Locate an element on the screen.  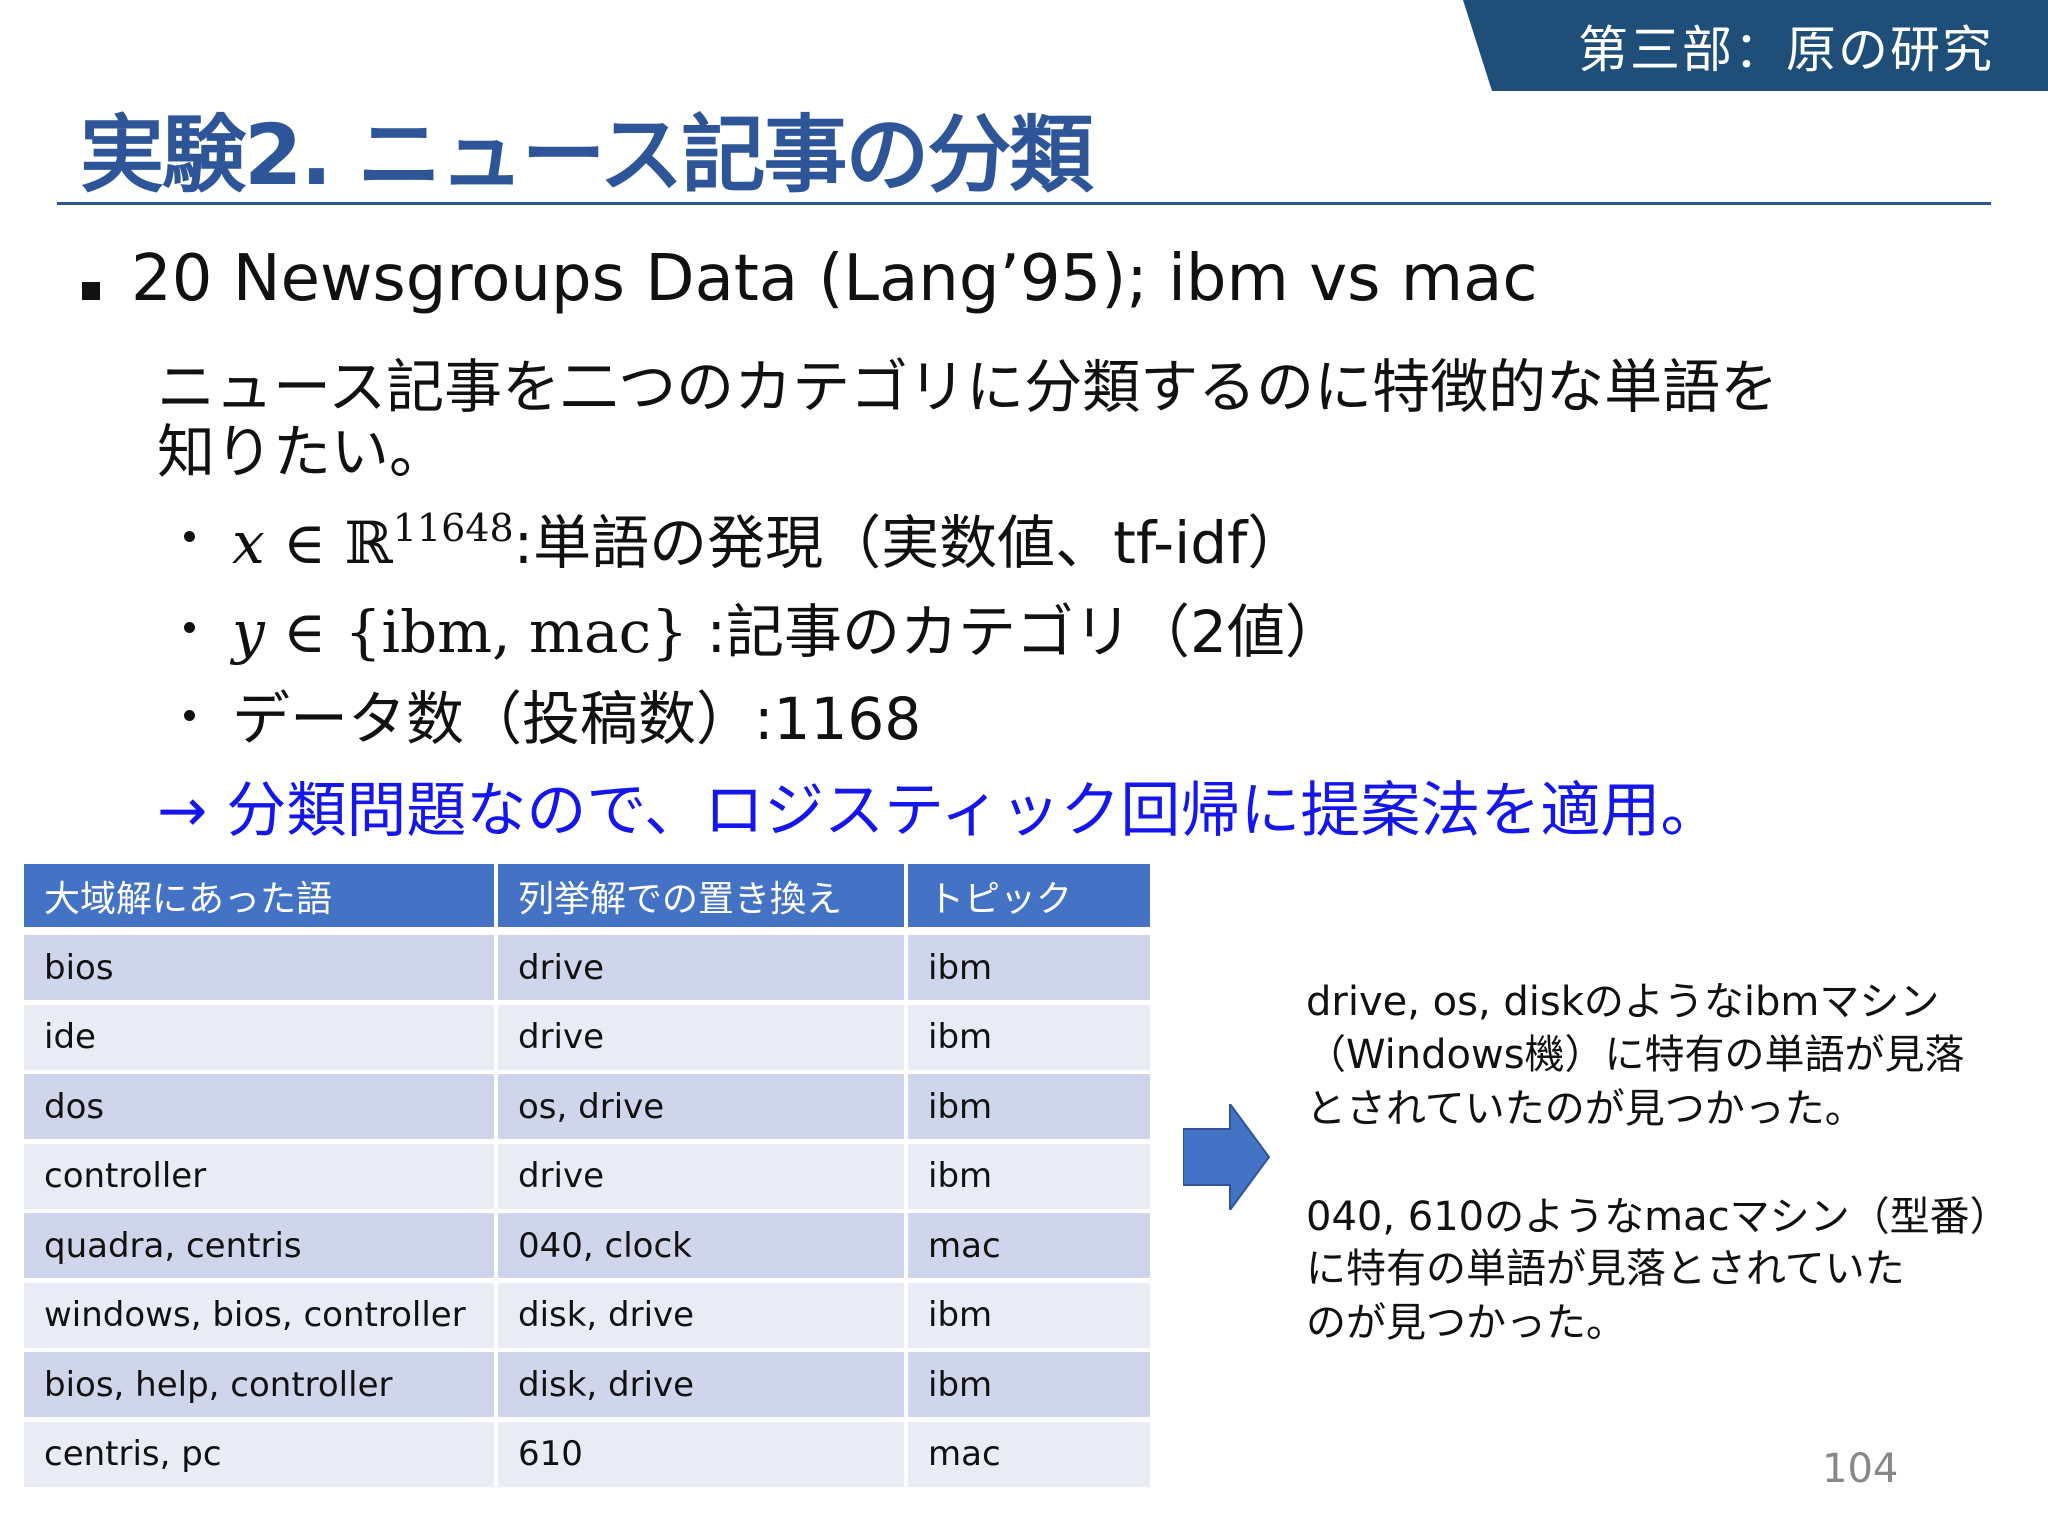
conclusion-text: → 分類問題なので、ロジスティック回帰に提案法を適用。 is located at coordinates (939, 811).